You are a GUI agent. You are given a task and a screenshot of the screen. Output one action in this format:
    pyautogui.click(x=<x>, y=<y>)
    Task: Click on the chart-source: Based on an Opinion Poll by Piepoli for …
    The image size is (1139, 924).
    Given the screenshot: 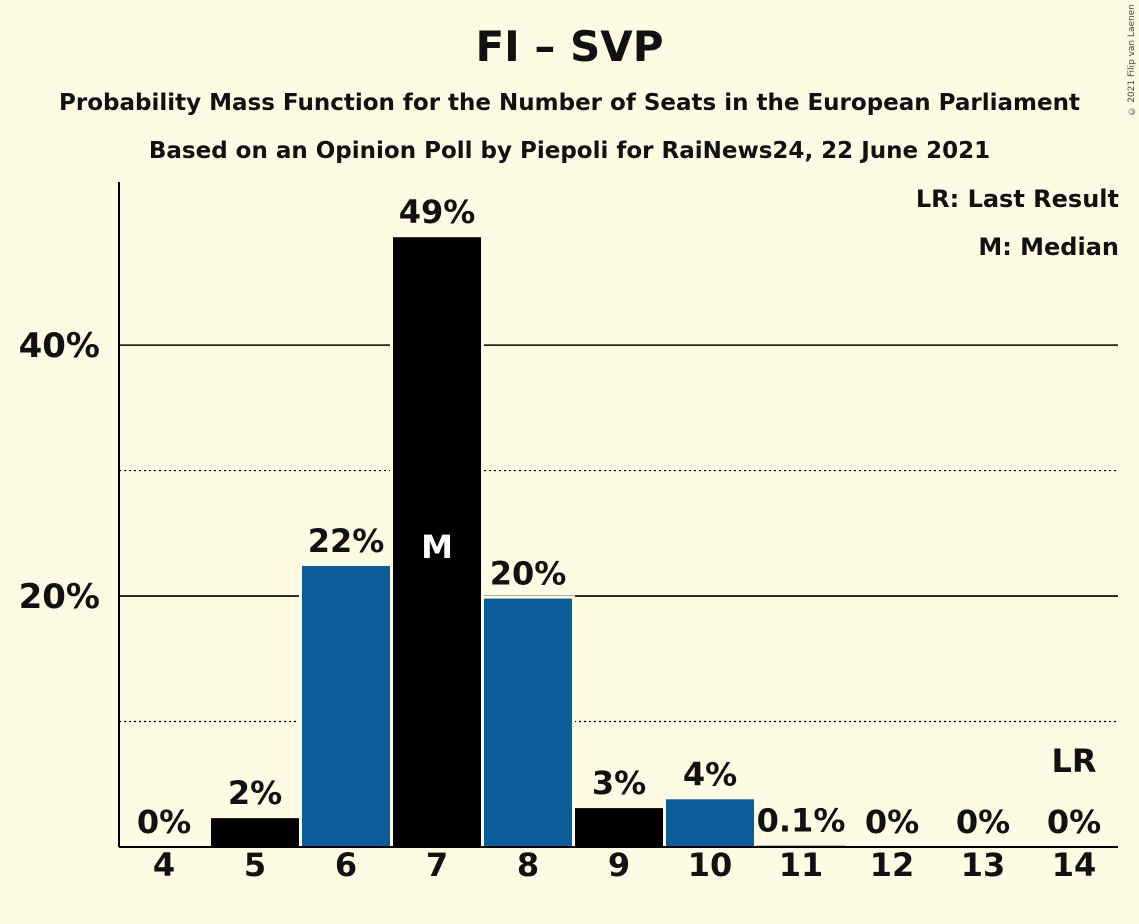 What is the action you would take?
    pyautogui.click(x=569, y=151)
    